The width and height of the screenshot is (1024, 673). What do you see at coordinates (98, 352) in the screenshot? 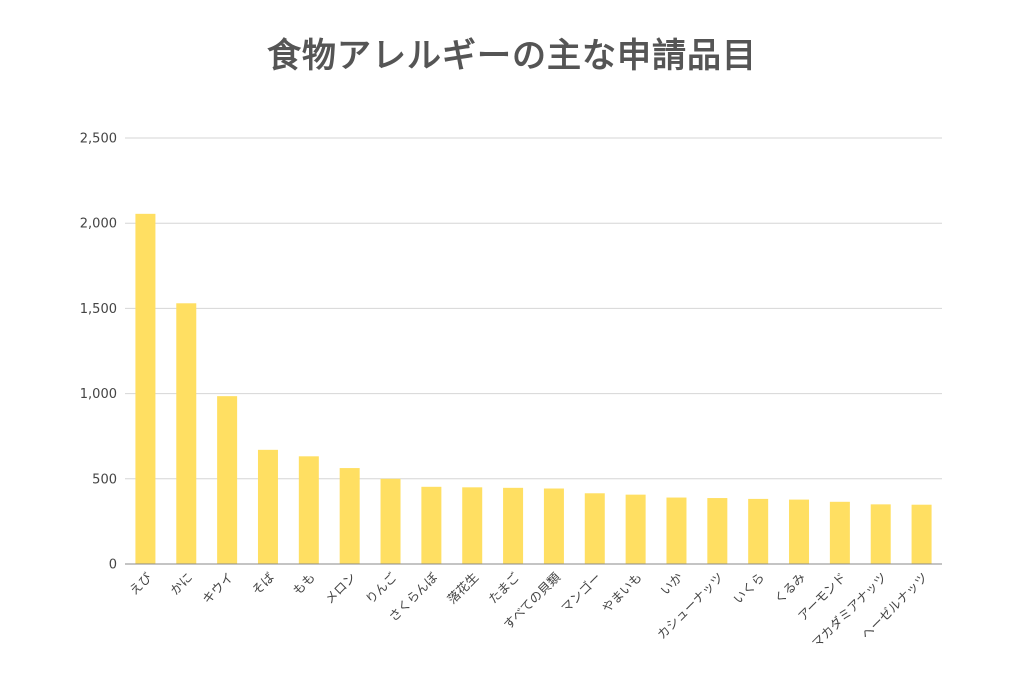
I see `y-axis-ticks: 0 500 1,000 1,500 2,000 2,500` at bounding box center [98, 352].